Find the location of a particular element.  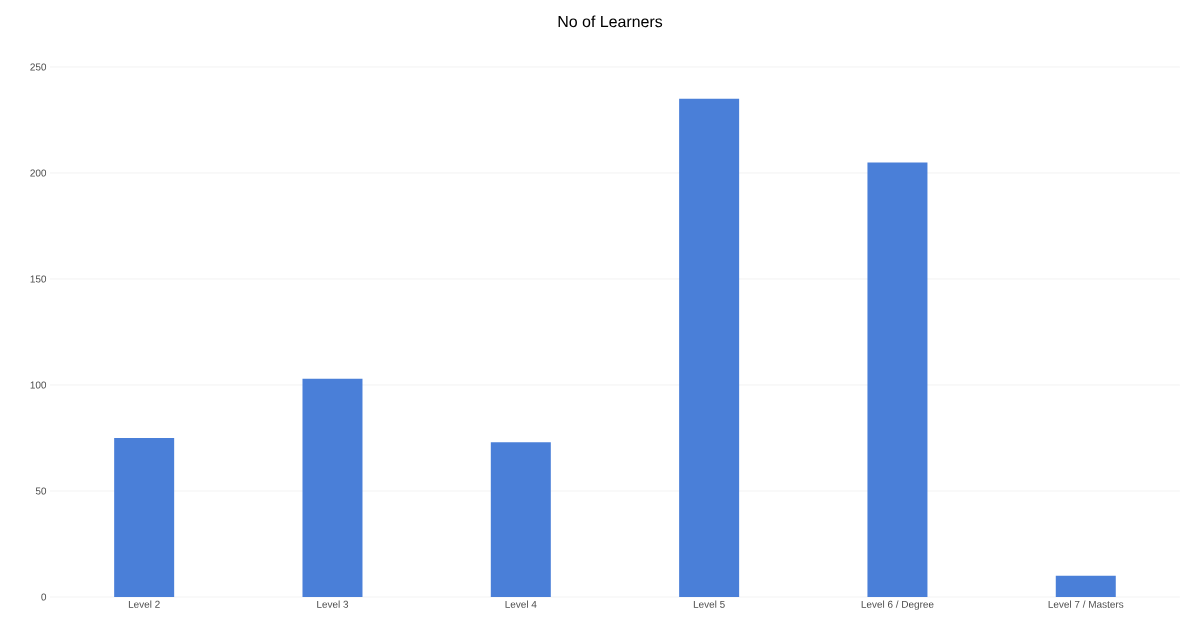

x-tick-label: Level 5 is located at coordinates (709, 604).